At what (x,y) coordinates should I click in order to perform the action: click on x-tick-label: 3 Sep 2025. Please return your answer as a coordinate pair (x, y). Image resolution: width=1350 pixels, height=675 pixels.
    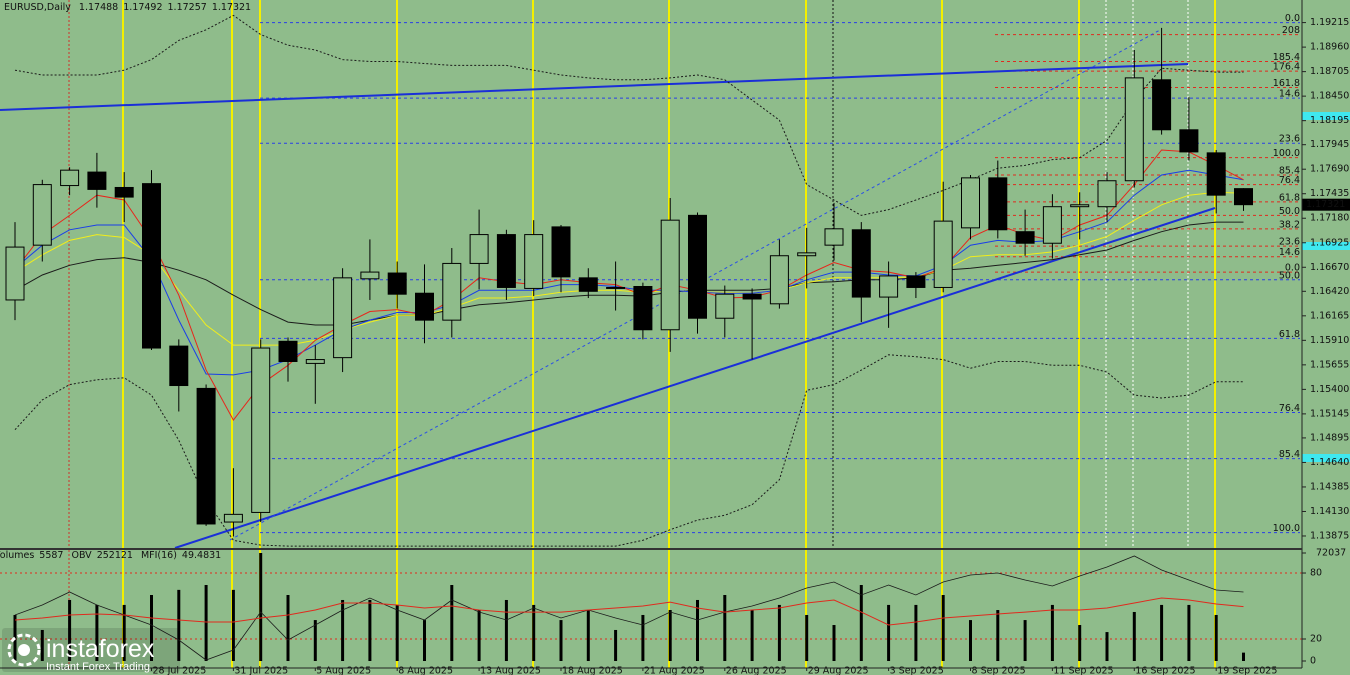
    Looking at the image, I should click on (917, 670).